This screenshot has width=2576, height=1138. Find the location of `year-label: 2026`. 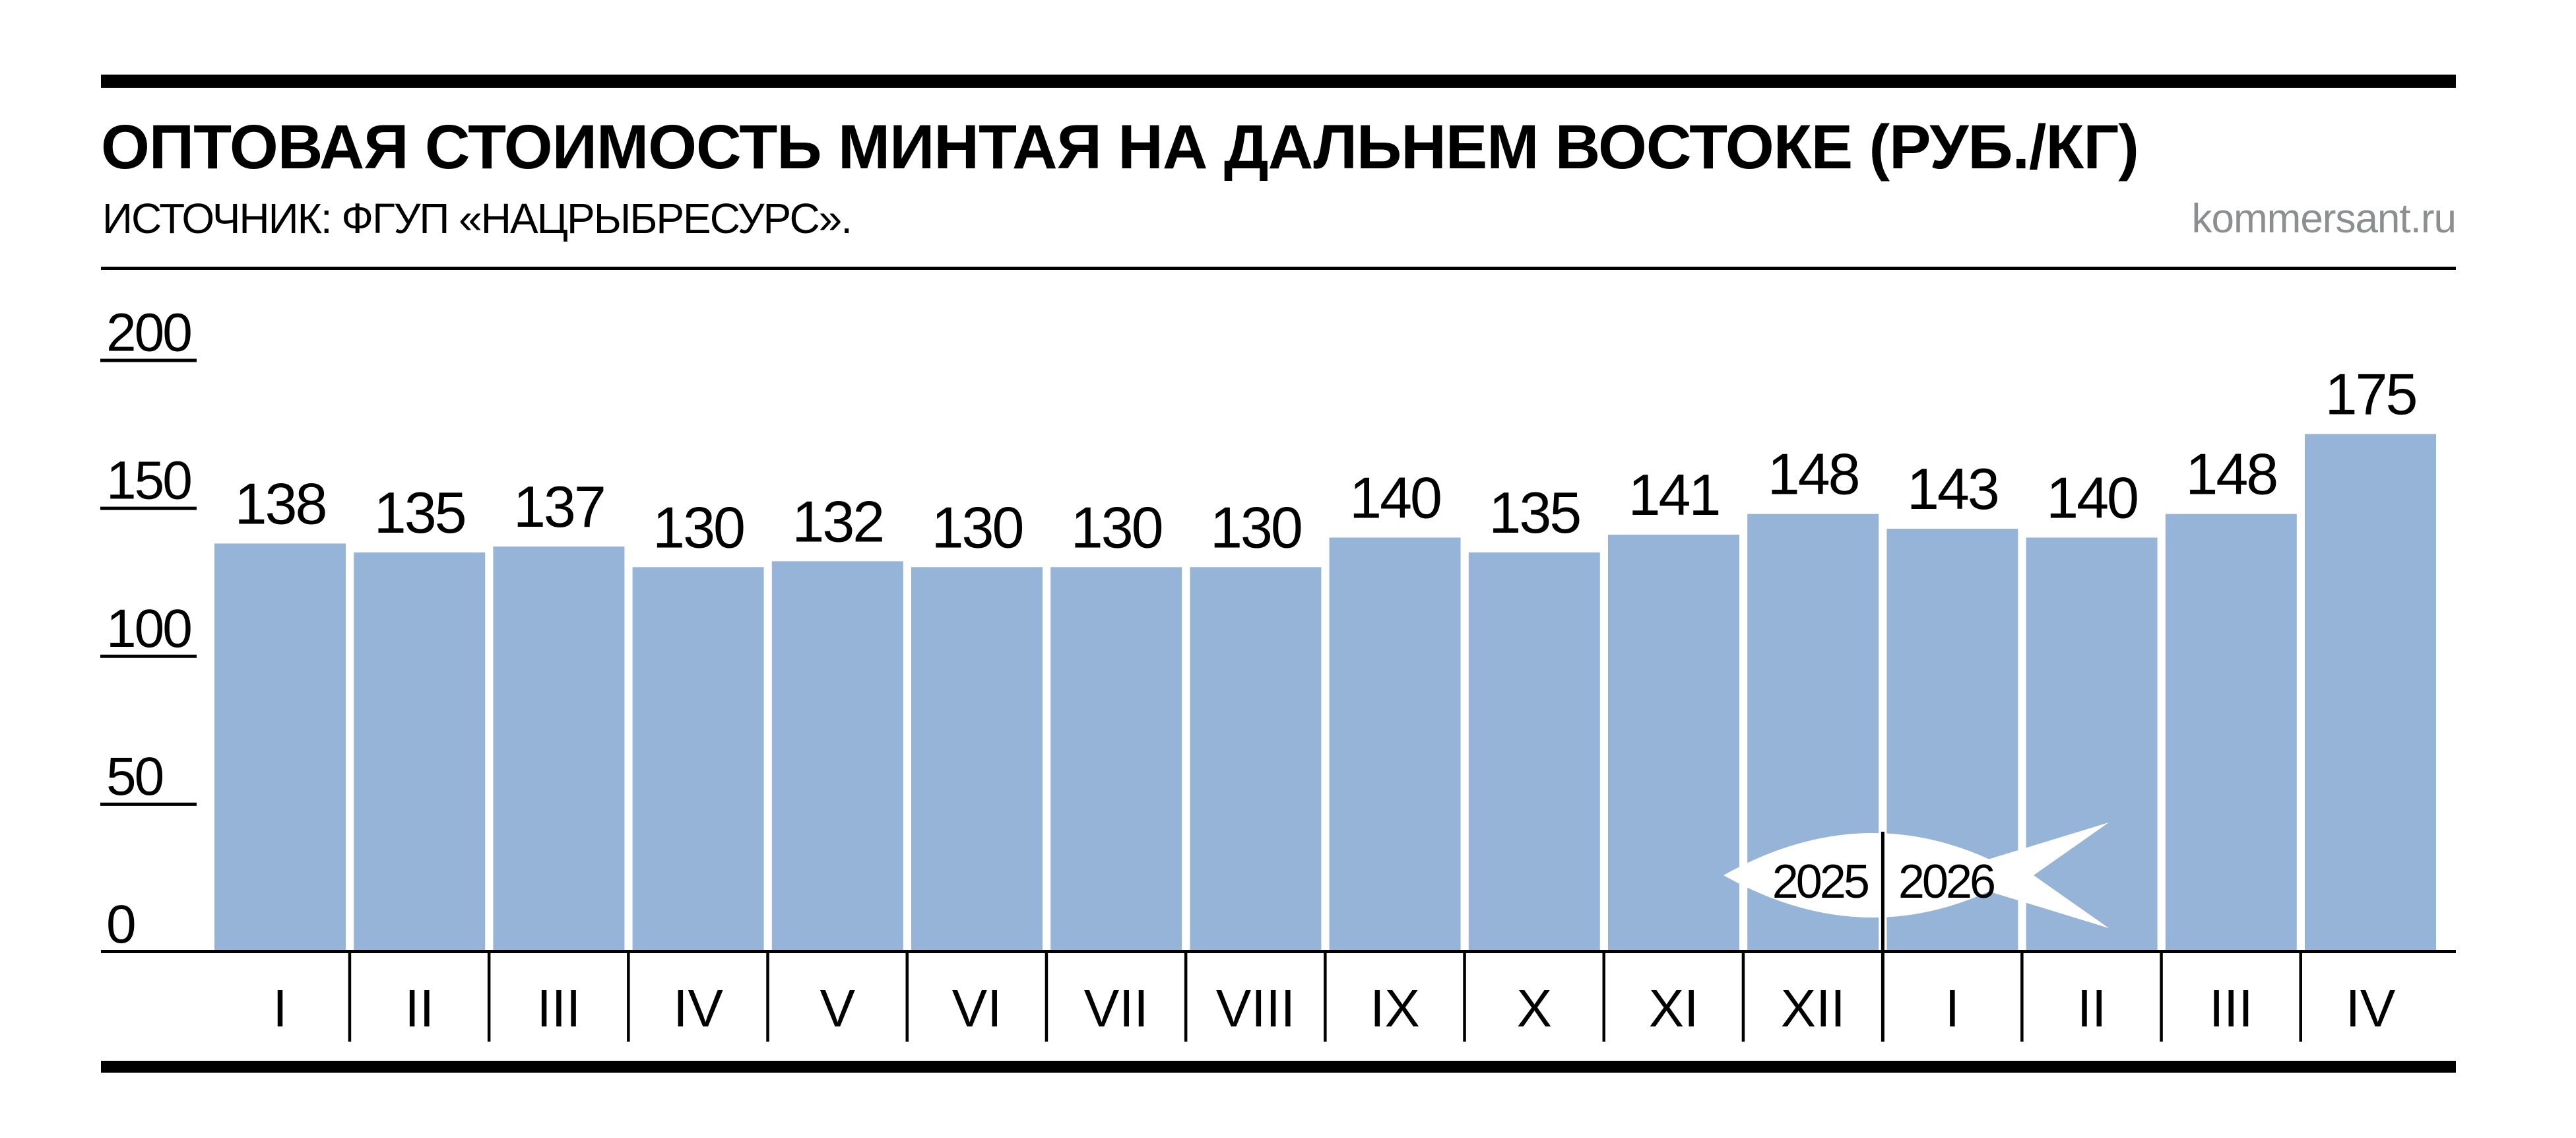

year-label: 2026 is located at coordinates (1946, 881).